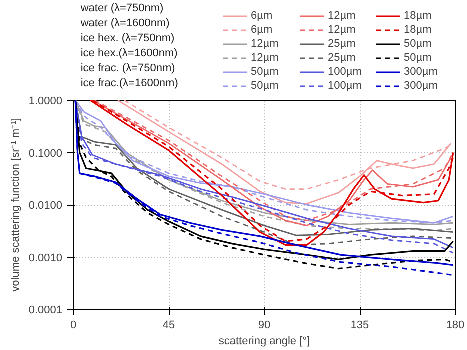  What do you see at coordinates (45, 258) in the screenshot?
I see `y-tick-label: 0.0010` at bounding box center [45, 258].